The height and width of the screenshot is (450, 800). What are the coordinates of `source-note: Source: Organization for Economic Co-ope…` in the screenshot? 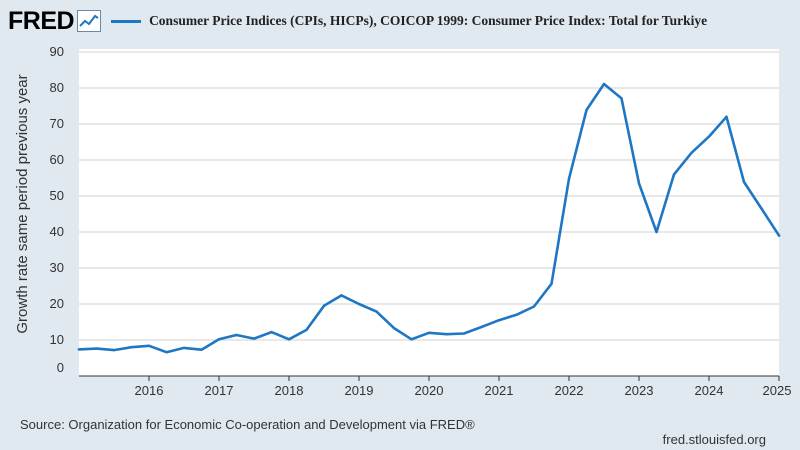 It's located at (247, 424).